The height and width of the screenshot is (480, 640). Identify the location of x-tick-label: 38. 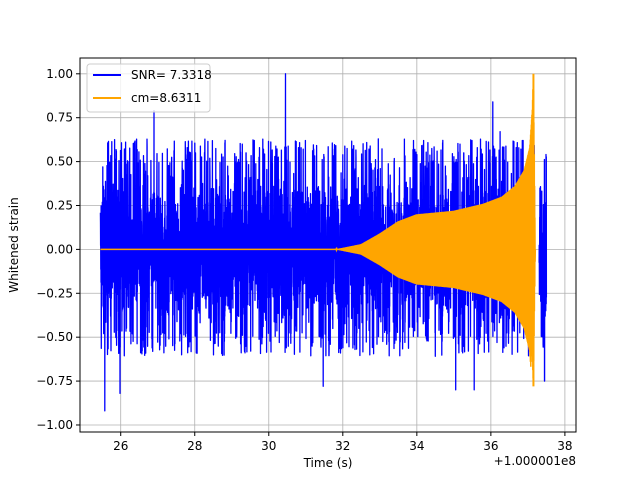
(564, 446).